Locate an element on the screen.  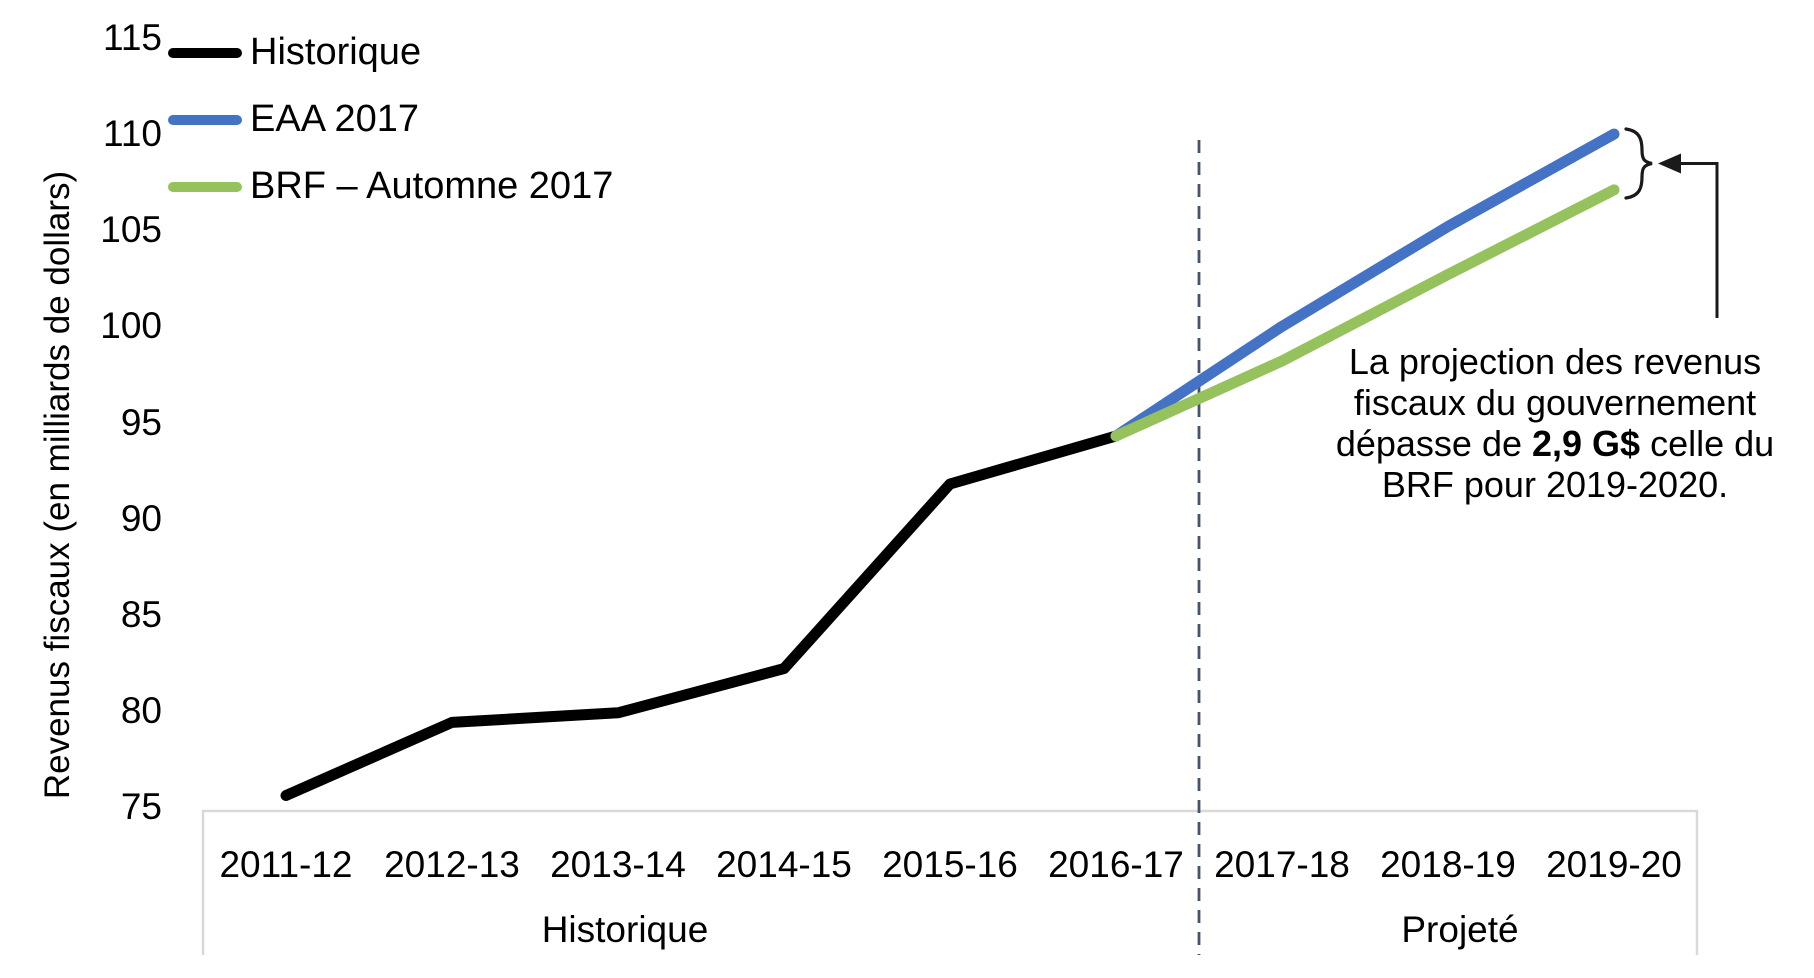
category-box-border is located at coordinates (950, 882).